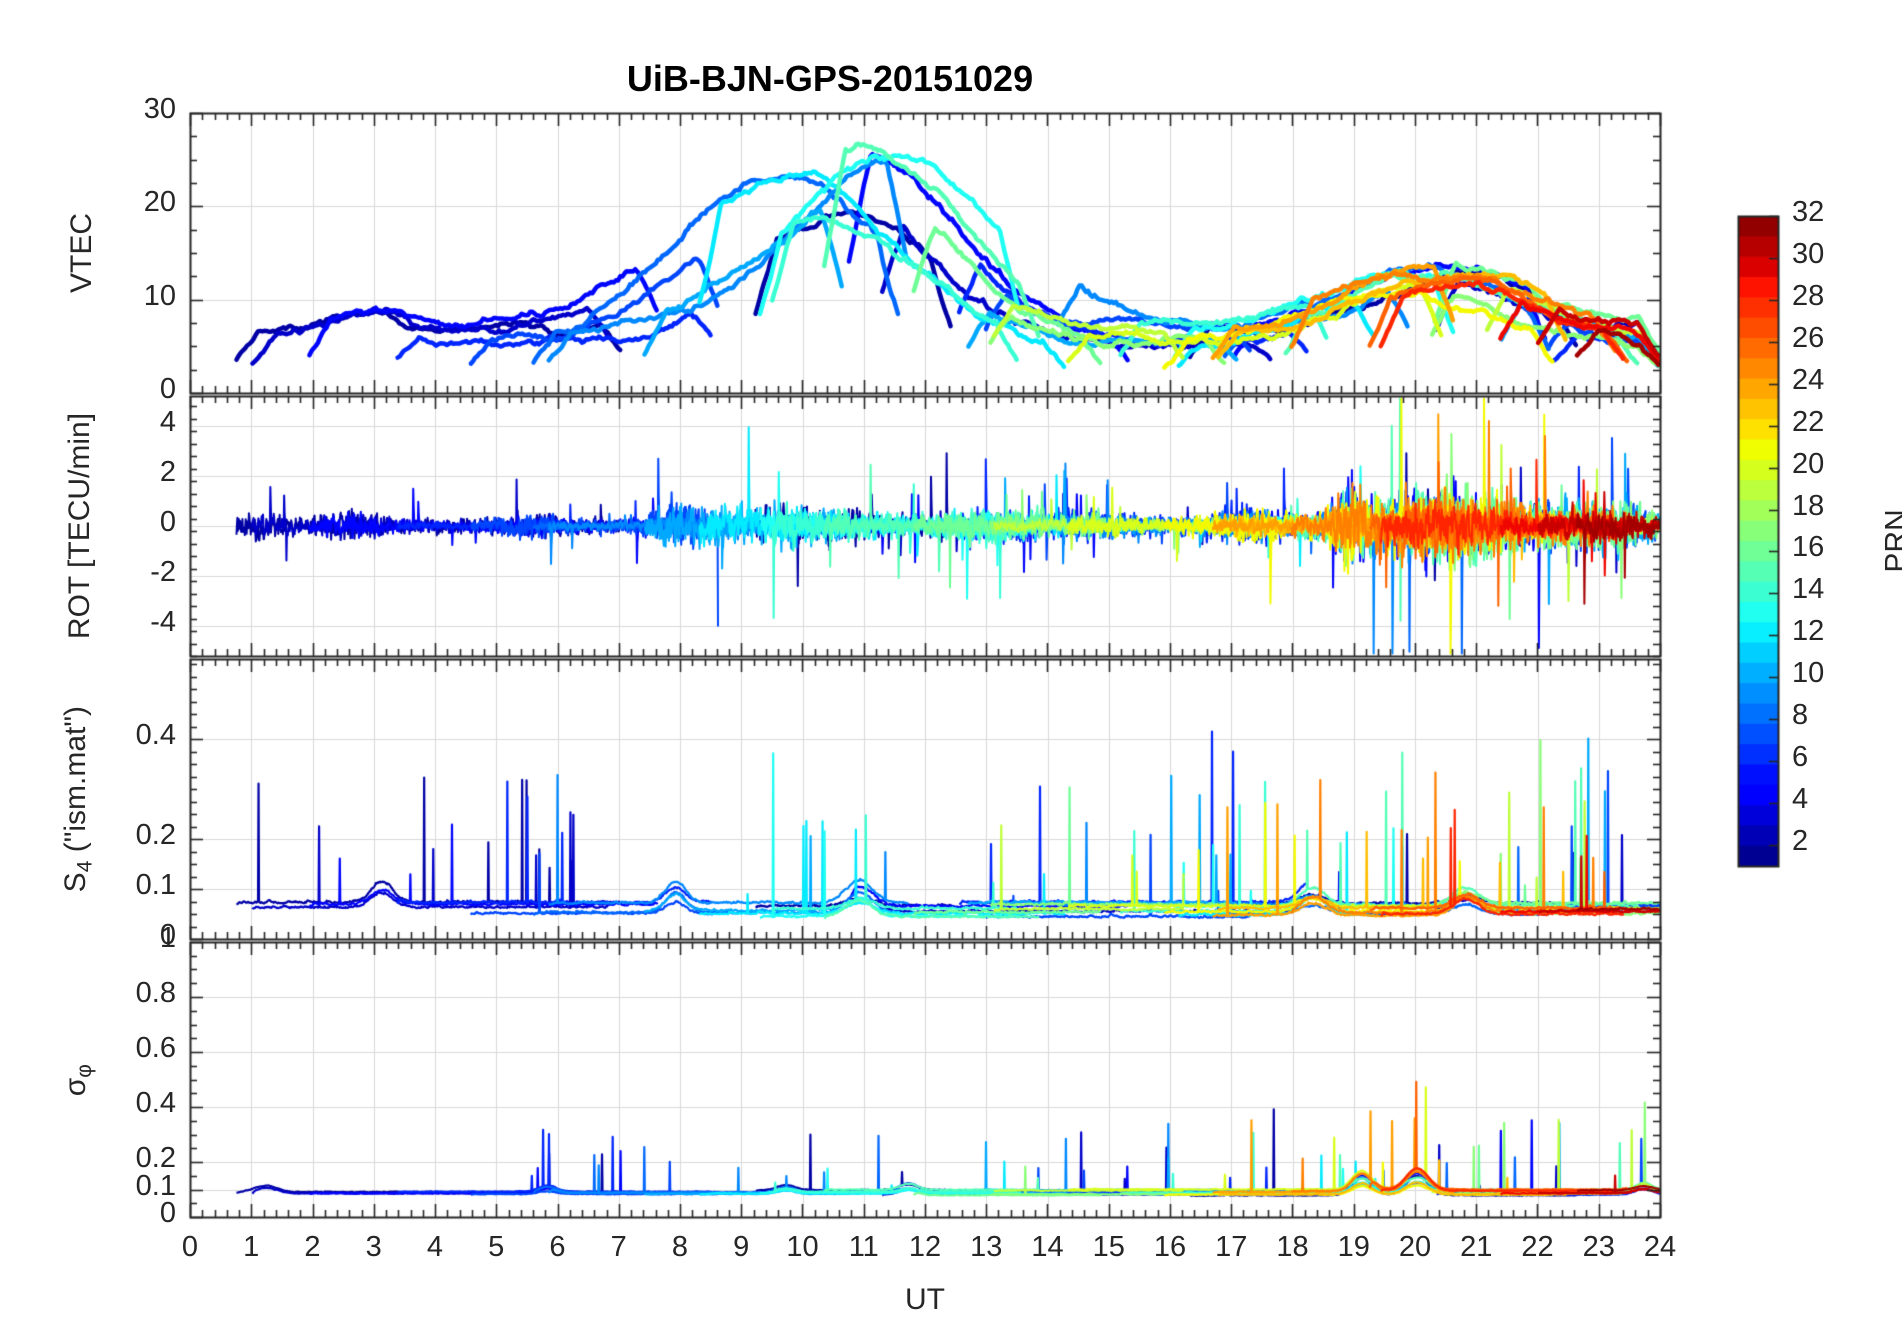 The height and width of the screenshot is (1330, 1902). What do you see at coordinates (1808, 589) in the screenshot?
I see `colorbar-tick-label-14: 14` at bounding box center [1808, 589].